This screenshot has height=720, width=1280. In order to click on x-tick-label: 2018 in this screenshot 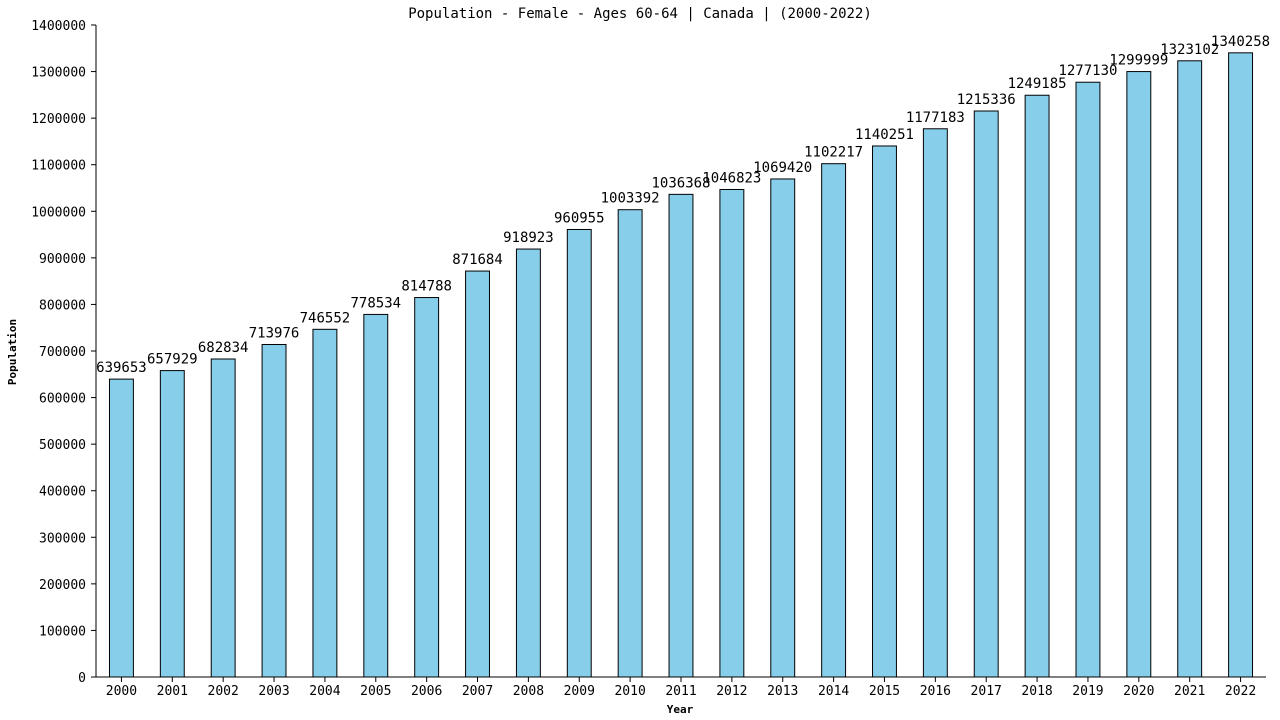, I will do `click(1036, 691)`.